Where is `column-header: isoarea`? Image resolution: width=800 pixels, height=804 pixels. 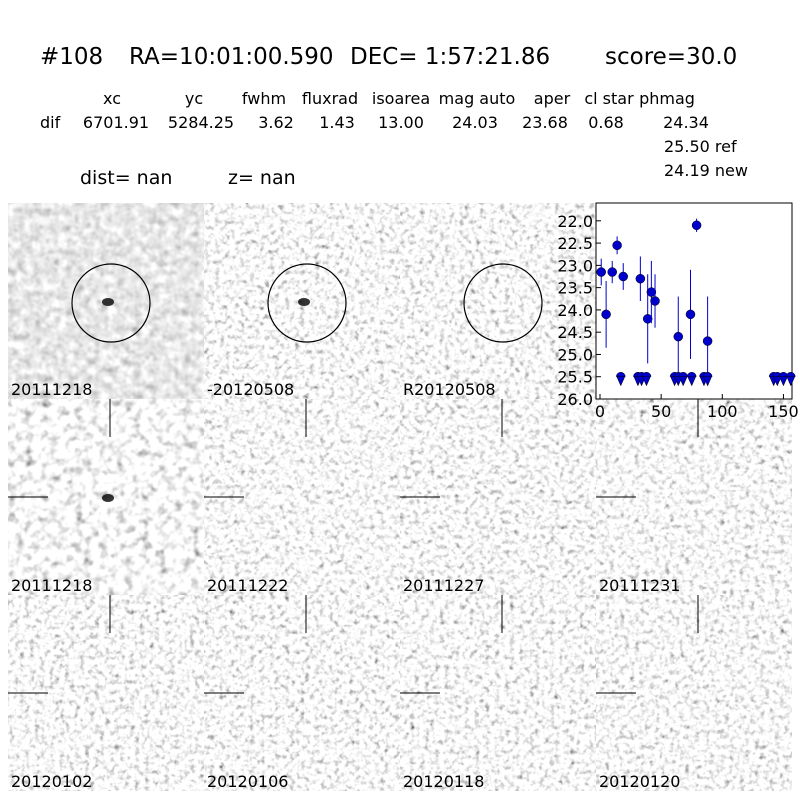 column-header: isoarea is located at coordinates (401, 98).